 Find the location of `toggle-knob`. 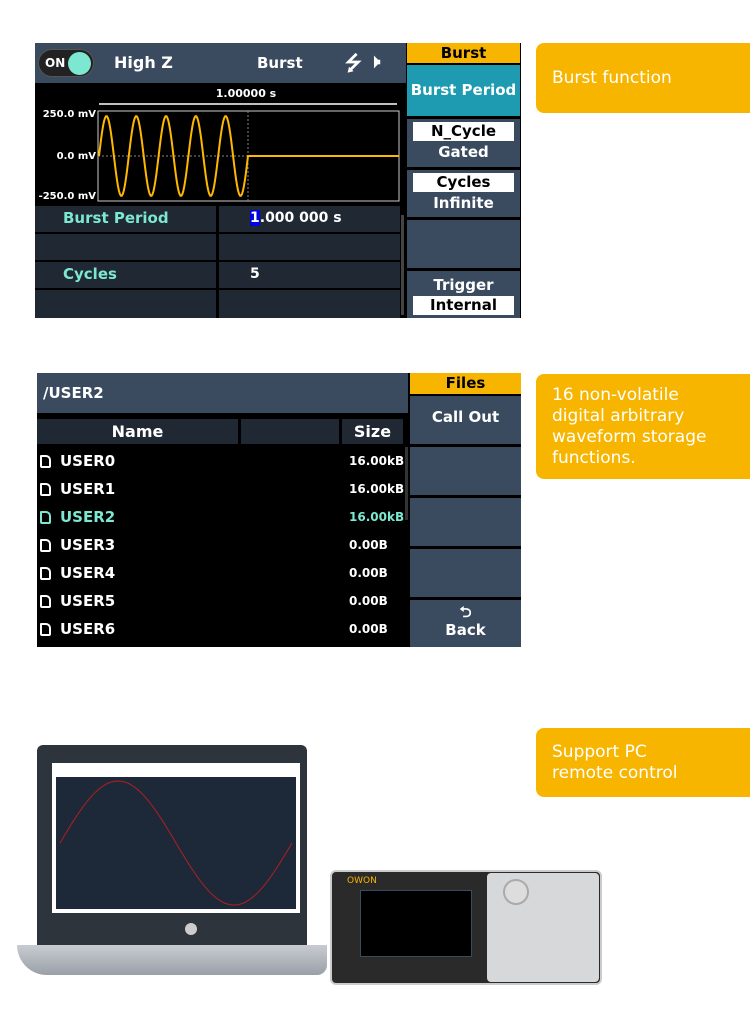

toggle-knob is located at coordinates (79, 63).